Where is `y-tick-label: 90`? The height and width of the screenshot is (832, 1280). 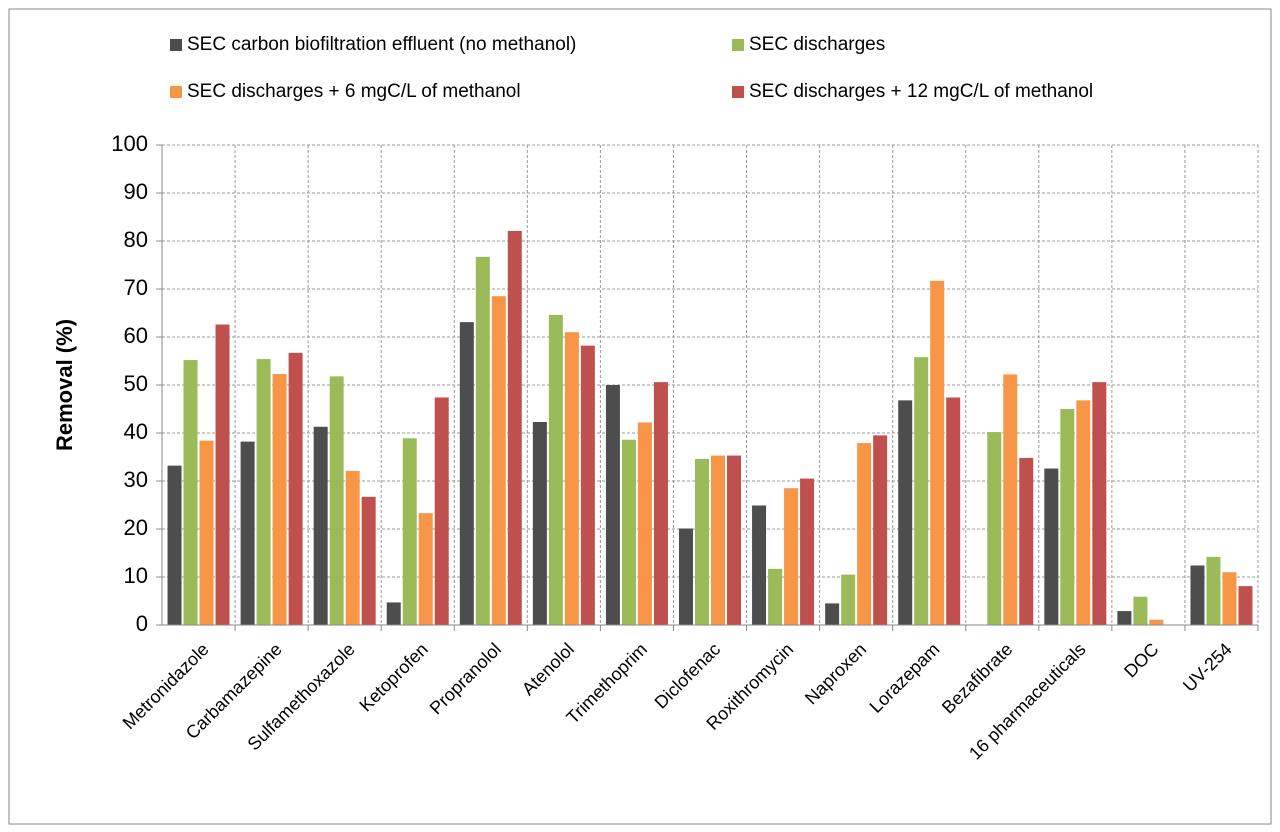
y-tick-label: 90 is located at coordinates (136, 191).